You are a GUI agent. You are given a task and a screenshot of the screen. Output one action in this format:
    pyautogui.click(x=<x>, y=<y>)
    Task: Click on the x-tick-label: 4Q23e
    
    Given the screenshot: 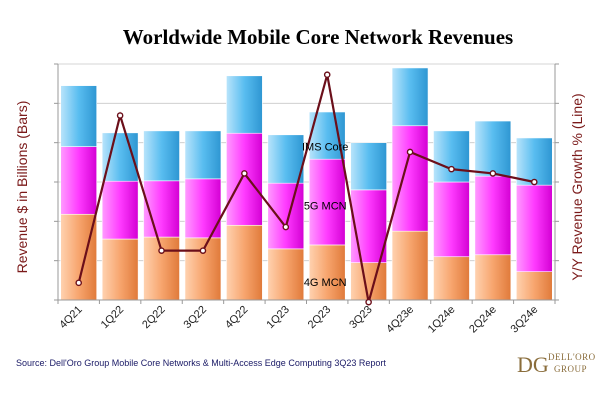 What is the action you would take?
    pyautogui.click(x=400, y=320)
    